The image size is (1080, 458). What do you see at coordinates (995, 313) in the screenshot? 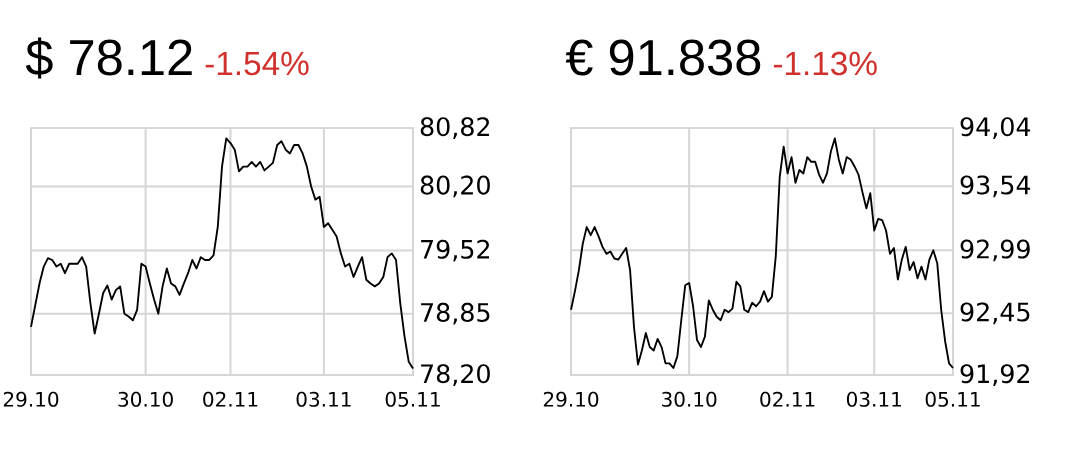
I see `y-tick-label: 92,45` at bounding box center [995, 313].